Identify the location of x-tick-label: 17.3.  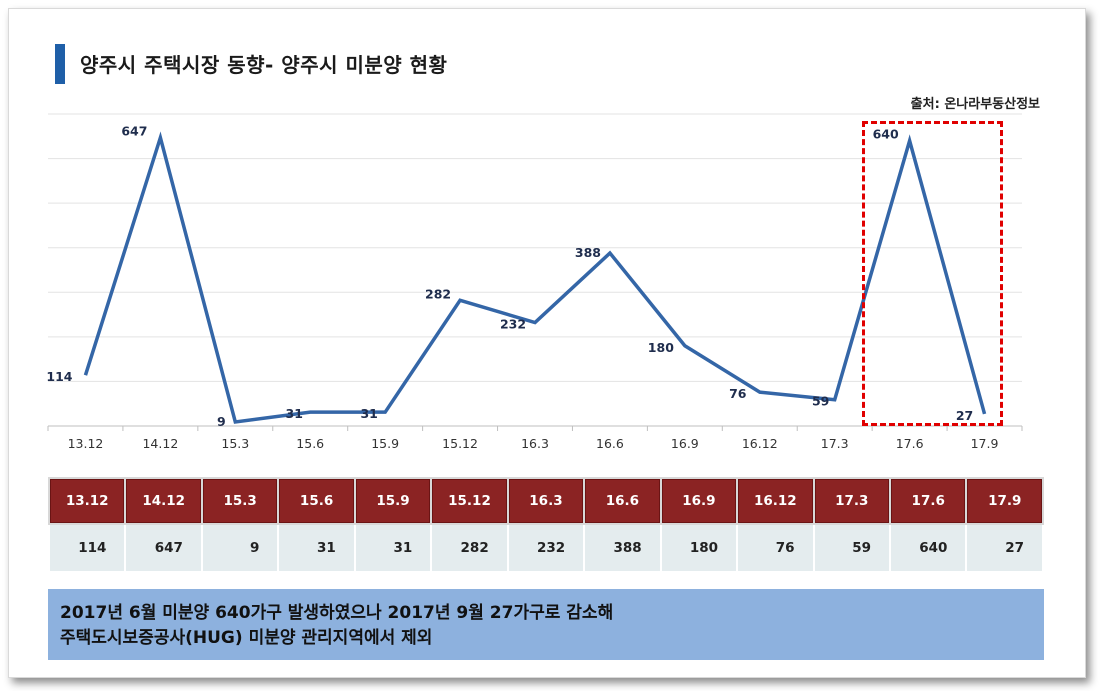
(835, 443).